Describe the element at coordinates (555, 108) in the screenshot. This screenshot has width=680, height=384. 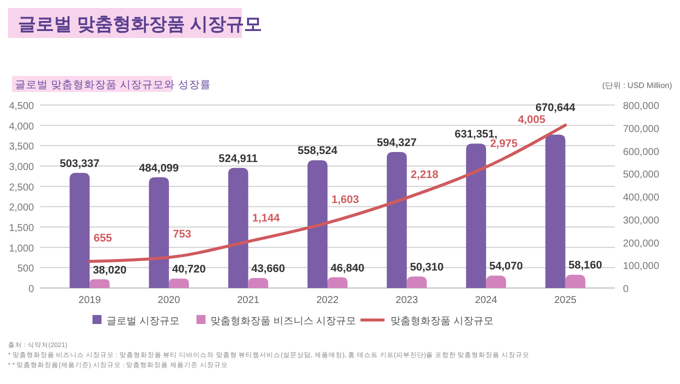
I see `data-label: 670,644` at that location.